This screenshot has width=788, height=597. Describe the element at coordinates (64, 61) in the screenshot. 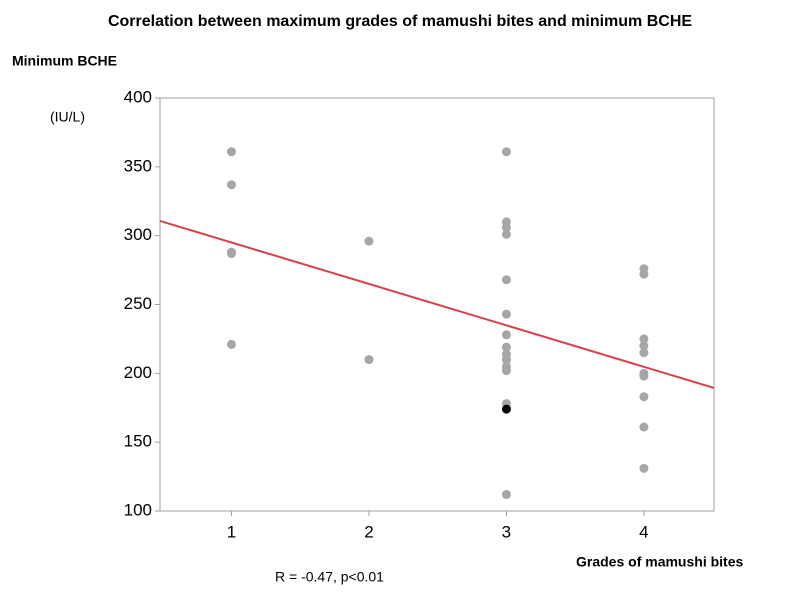

I see `y-axis-label: Minimum BCHE` at that location.